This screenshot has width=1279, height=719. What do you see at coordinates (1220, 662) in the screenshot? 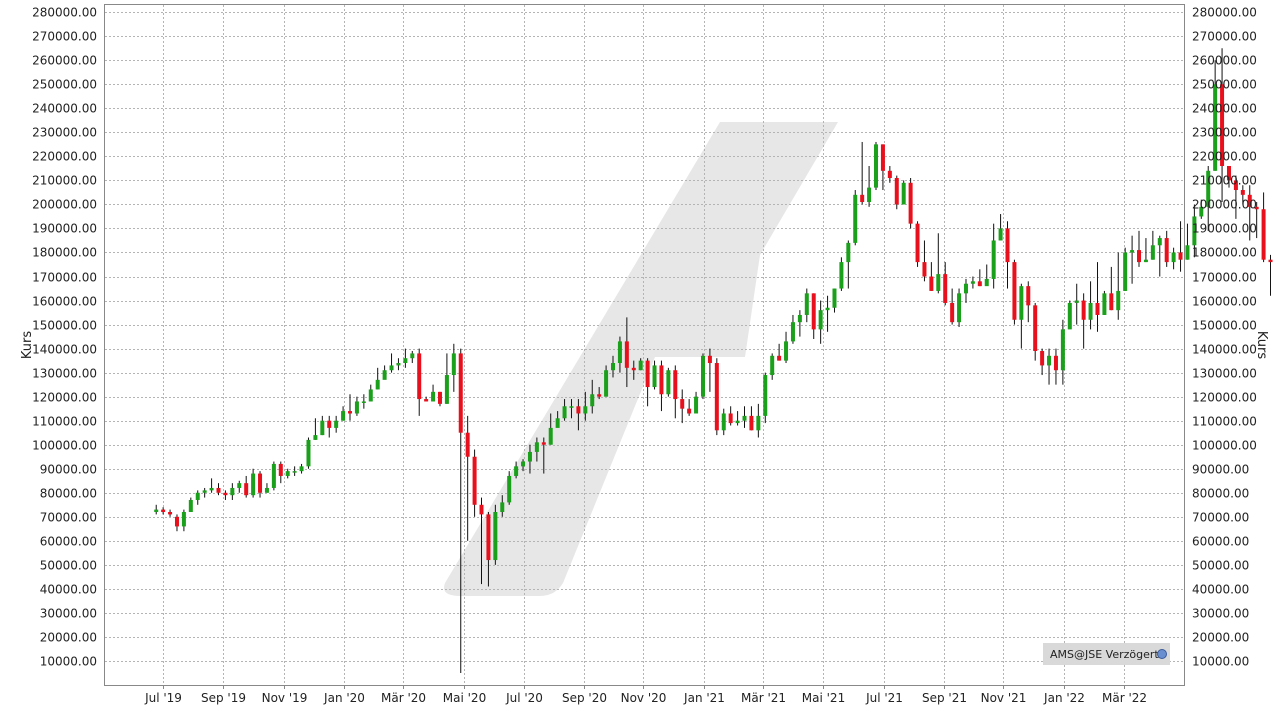
I see `y-tick-label-right: 10000.00` at bounding box center [1220, 662].